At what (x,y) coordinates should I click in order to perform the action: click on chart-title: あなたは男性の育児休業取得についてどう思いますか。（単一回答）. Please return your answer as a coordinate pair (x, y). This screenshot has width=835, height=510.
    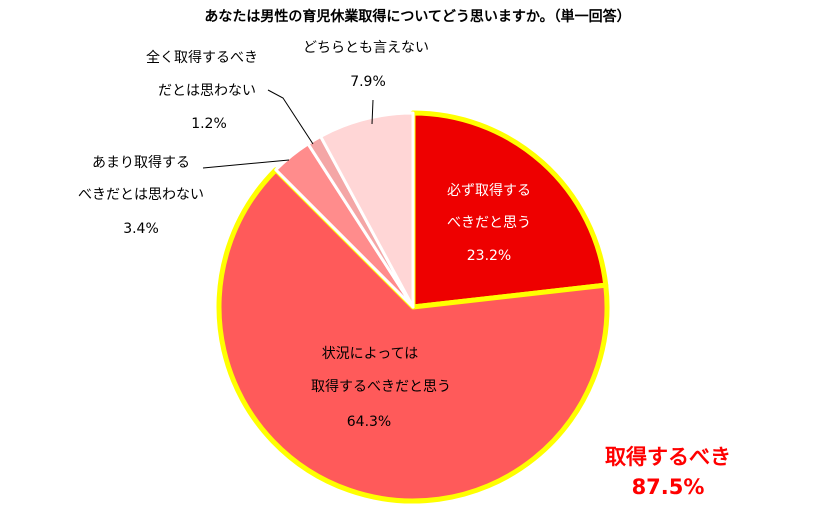
    Looking at the image, I should click on (417, 17).